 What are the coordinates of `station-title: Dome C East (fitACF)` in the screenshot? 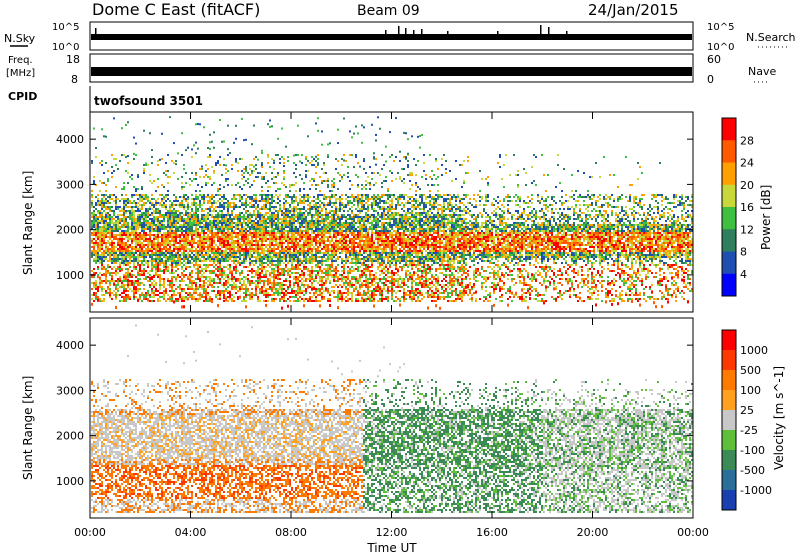 It's located at (176, 9).